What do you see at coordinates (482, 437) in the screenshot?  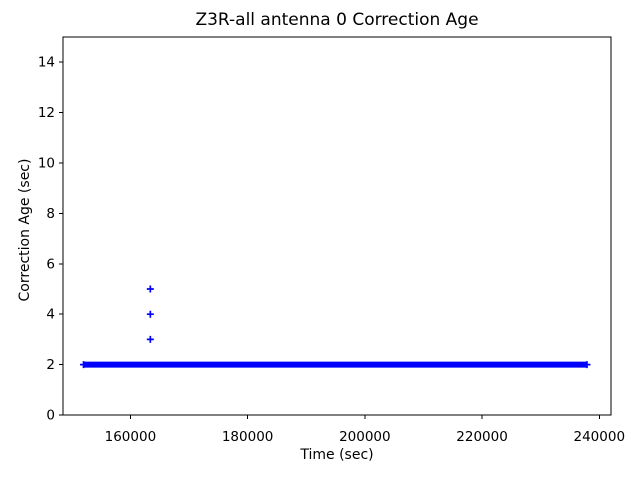 I see `x-tick-label: 220000` at bounding box center [482, 437].